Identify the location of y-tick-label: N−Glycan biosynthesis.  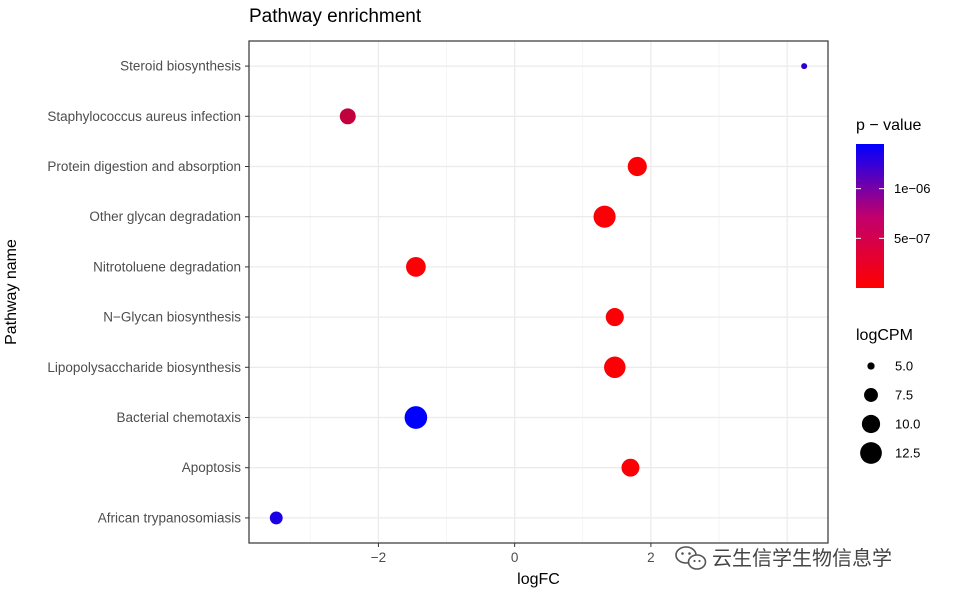
(172, 317).